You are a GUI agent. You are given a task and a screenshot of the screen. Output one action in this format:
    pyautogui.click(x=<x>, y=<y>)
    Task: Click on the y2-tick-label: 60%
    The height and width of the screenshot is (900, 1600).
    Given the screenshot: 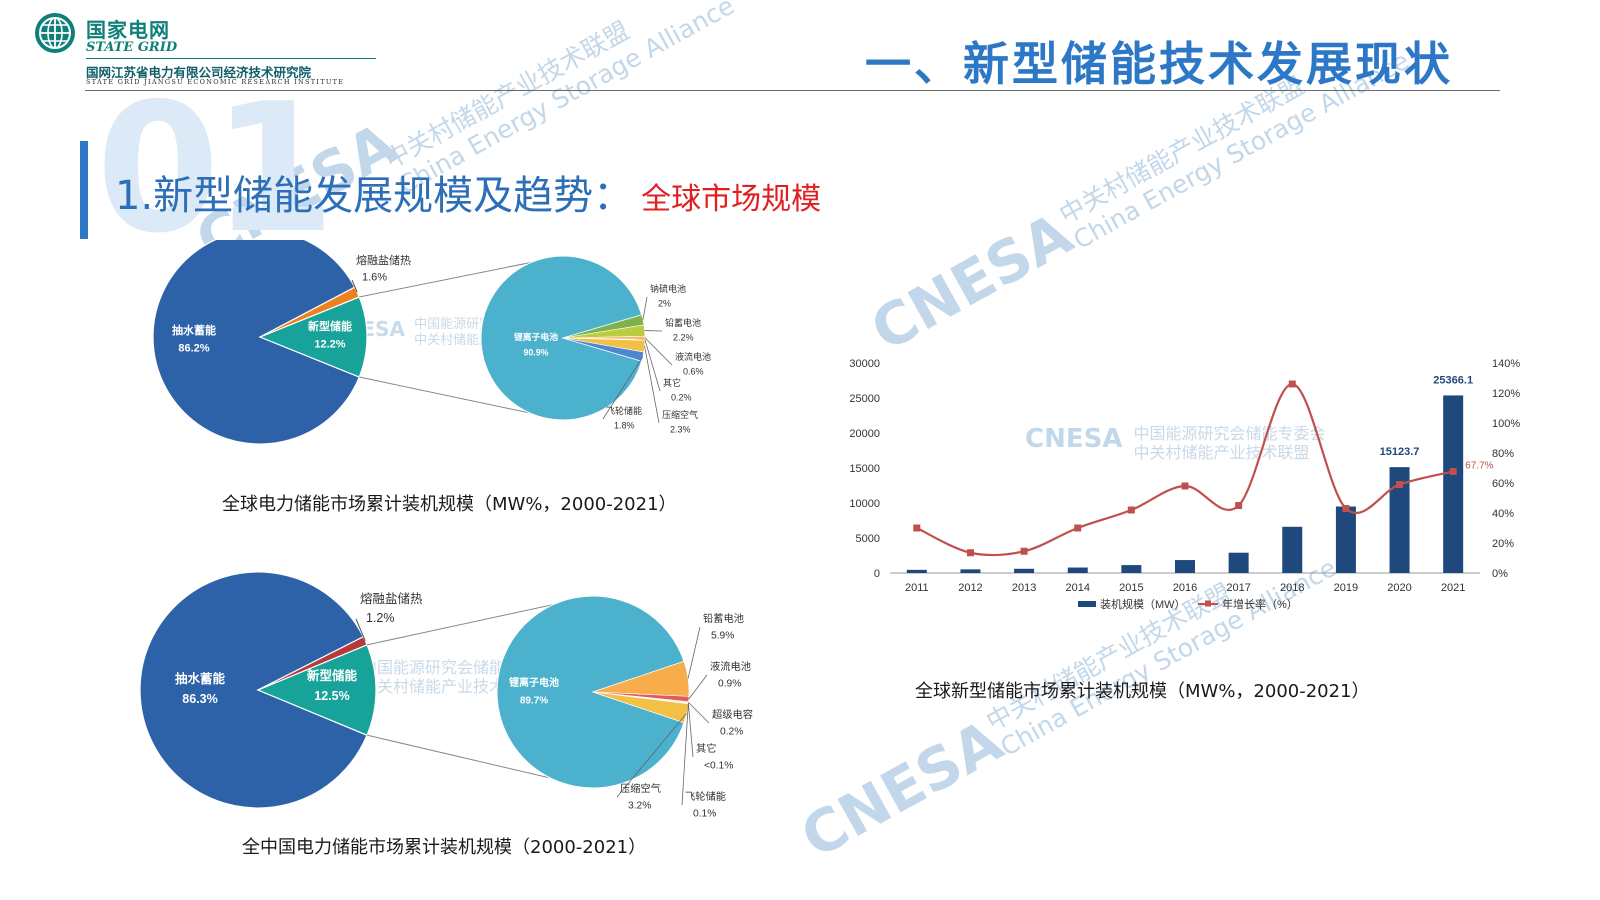 What is the action you would take?
    pyautogui.click(x=1503, y=484)
    